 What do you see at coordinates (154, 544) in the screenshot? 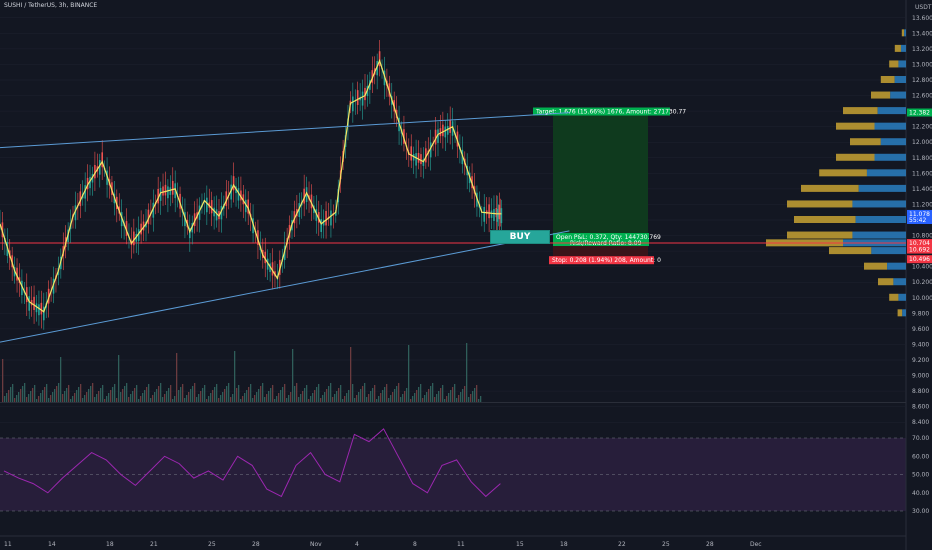
I see `time-tick-label: 21` at bounding box center [154, 544].